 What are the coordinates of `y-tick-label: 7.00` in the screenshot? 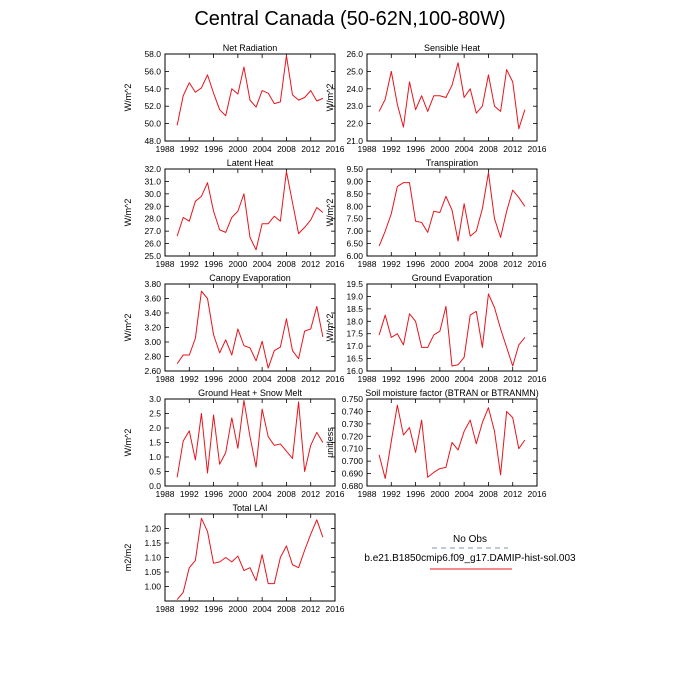 It's located at (354, 231).